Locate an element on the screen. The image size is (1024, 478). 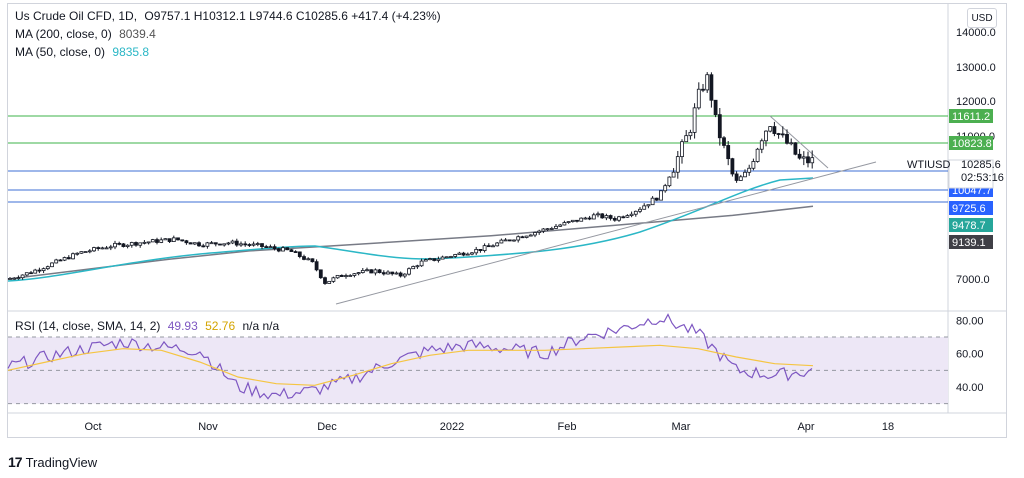
brand-label: TradingView is located at coordinates (61, 462).